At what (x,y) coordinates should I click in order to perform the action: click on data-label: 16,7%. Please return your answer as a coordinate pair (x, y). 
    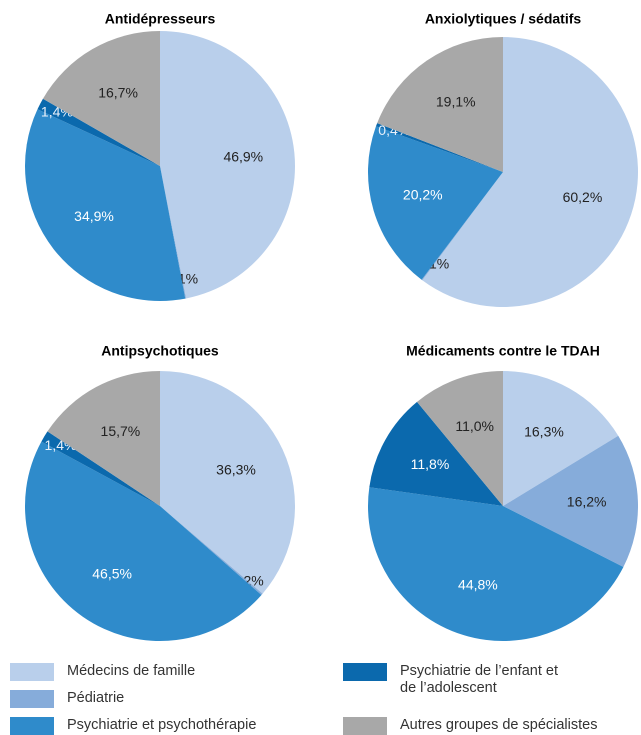
    Looking at the image, I should click on (118, 92).